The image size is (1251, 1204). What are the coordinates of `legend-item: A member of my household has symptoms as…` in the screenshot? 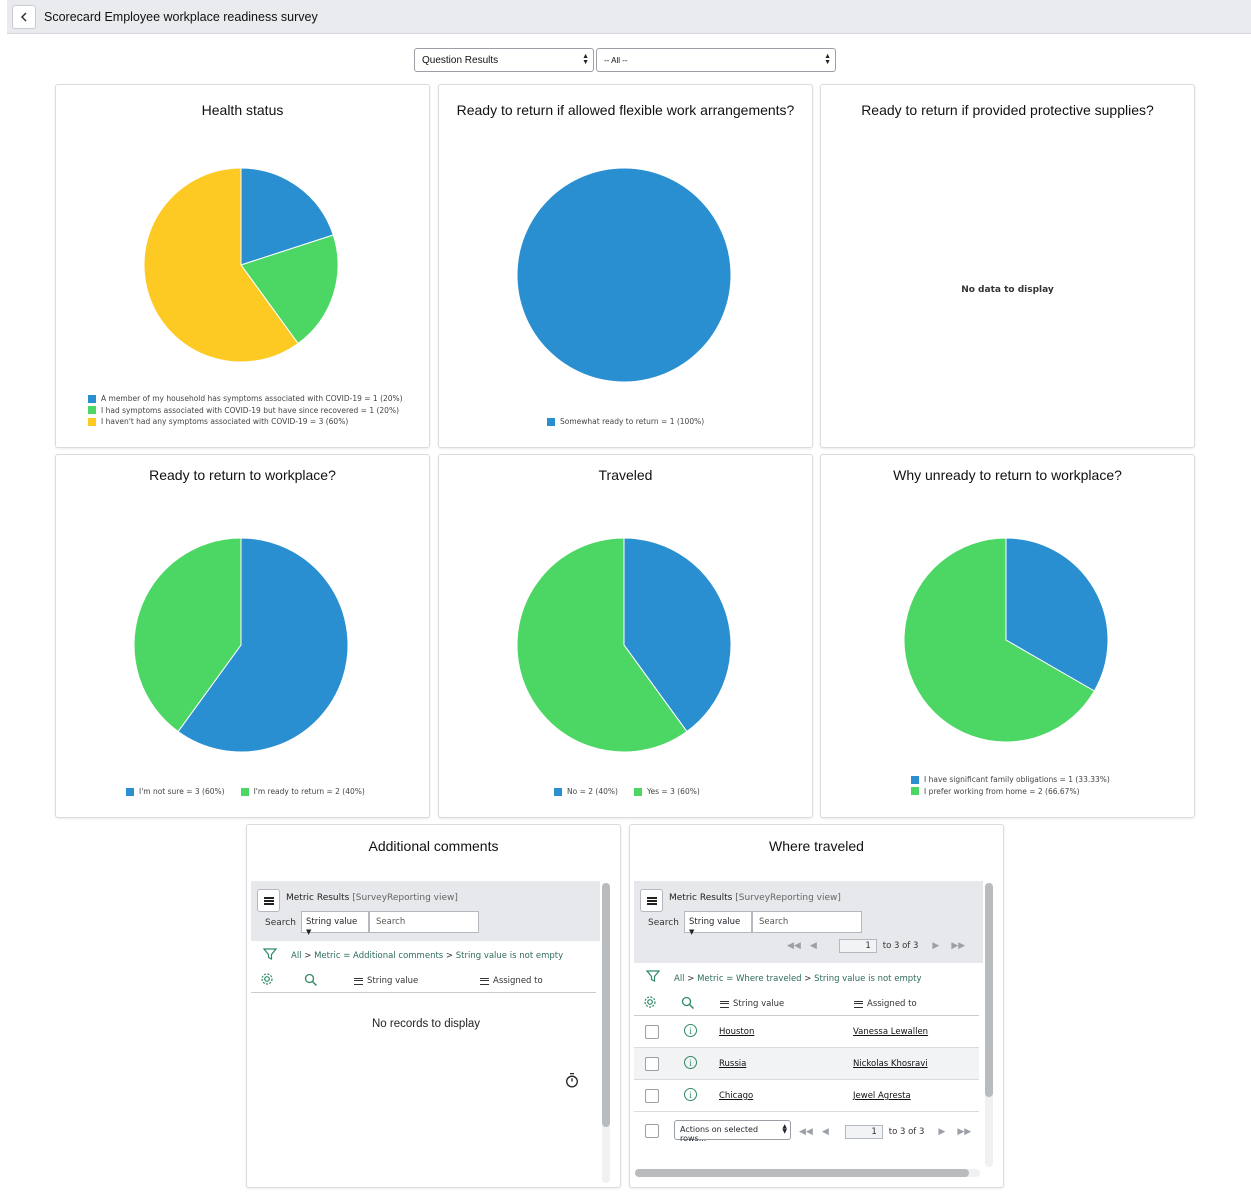 It's located at (245, 399).